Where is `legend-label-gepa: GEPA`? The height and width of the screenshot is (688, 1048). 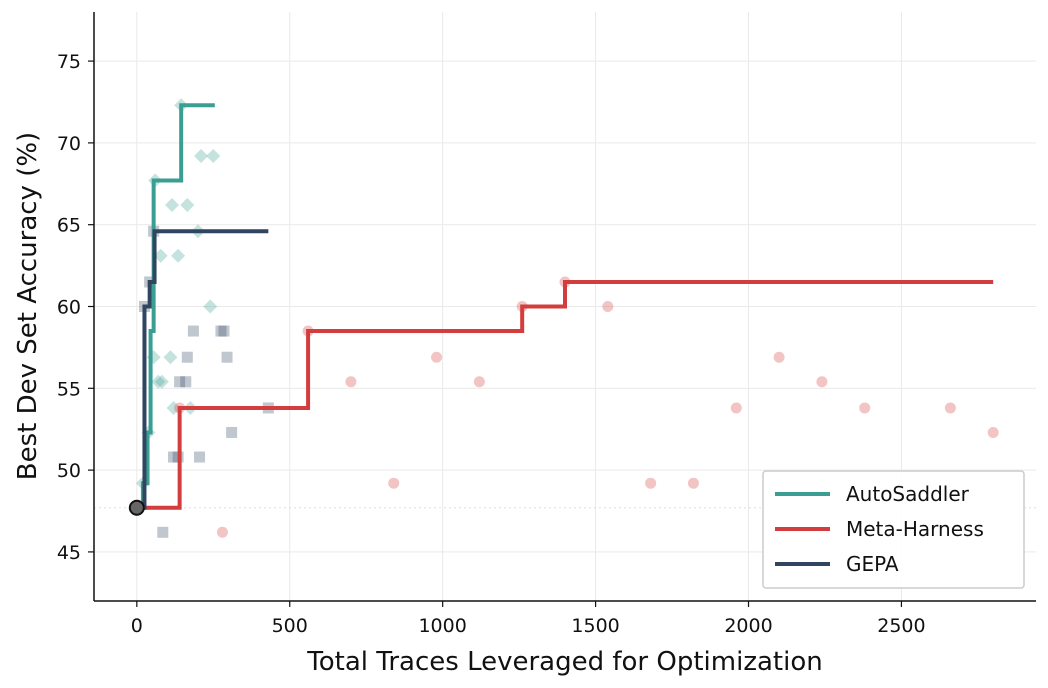 legend-label-gepa: GEPA is located at coordinates (872, 564).